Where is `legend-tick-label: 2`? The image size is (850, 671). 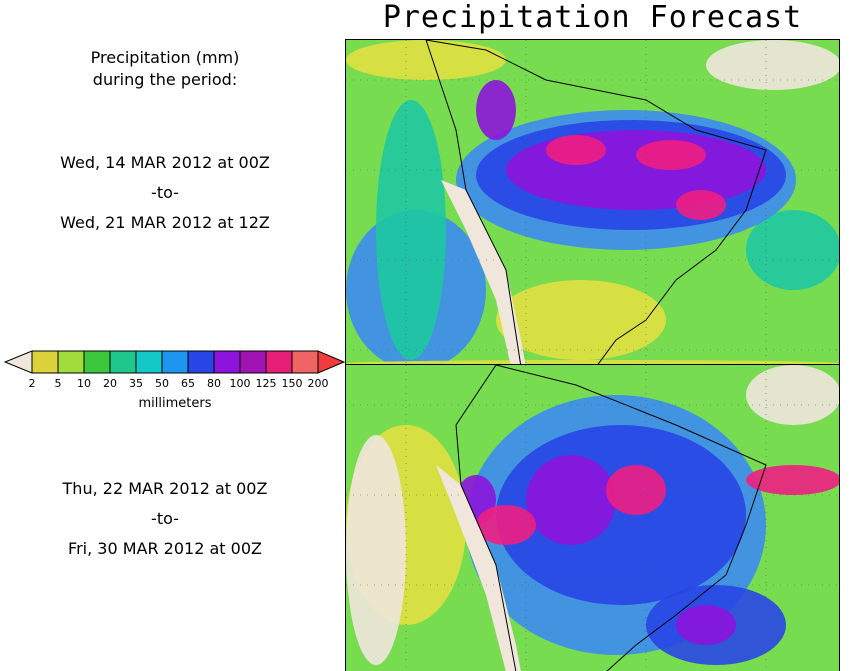
legend-tick-label: 2 is located at coordinates (32, 383).